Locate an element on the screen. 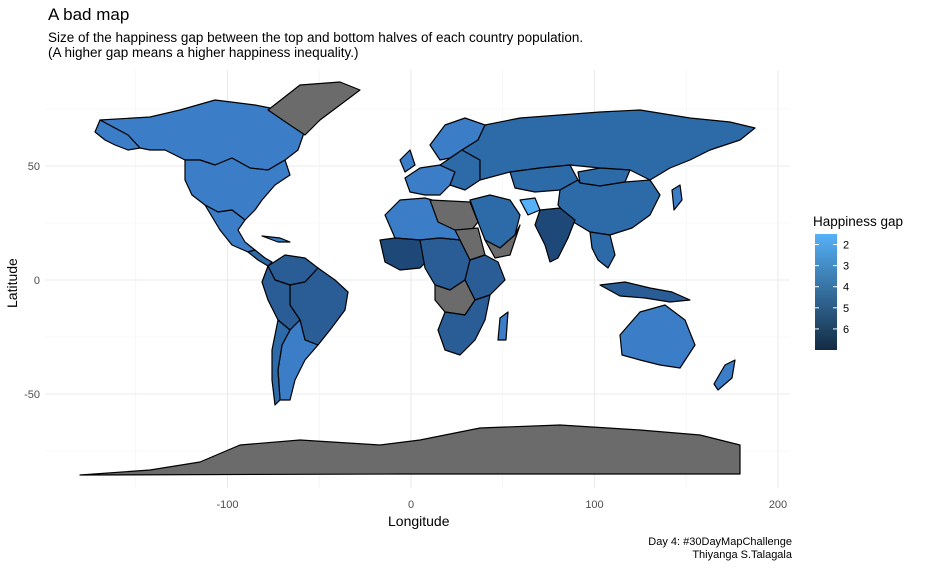 This screenshot has height=568, width=926. y-tick-label: 0 is located at coordinates (37, 281).